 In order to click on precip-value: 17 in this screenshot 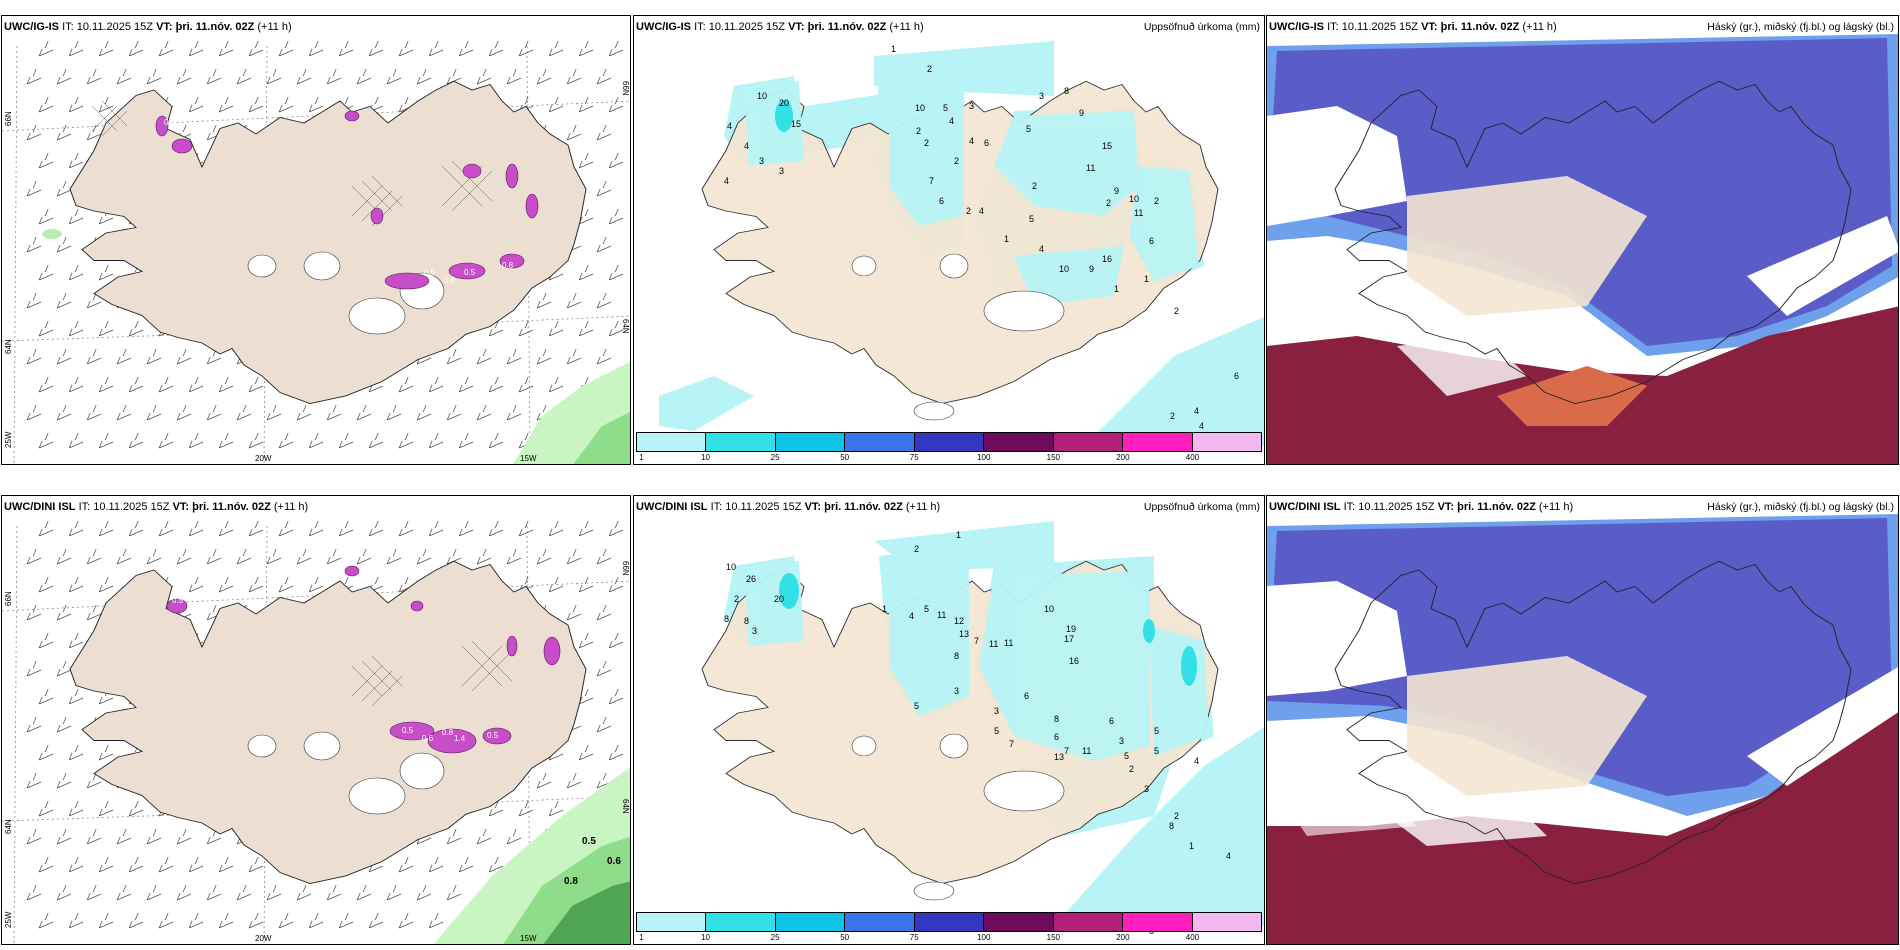, I will do `click(1069, 639)`.